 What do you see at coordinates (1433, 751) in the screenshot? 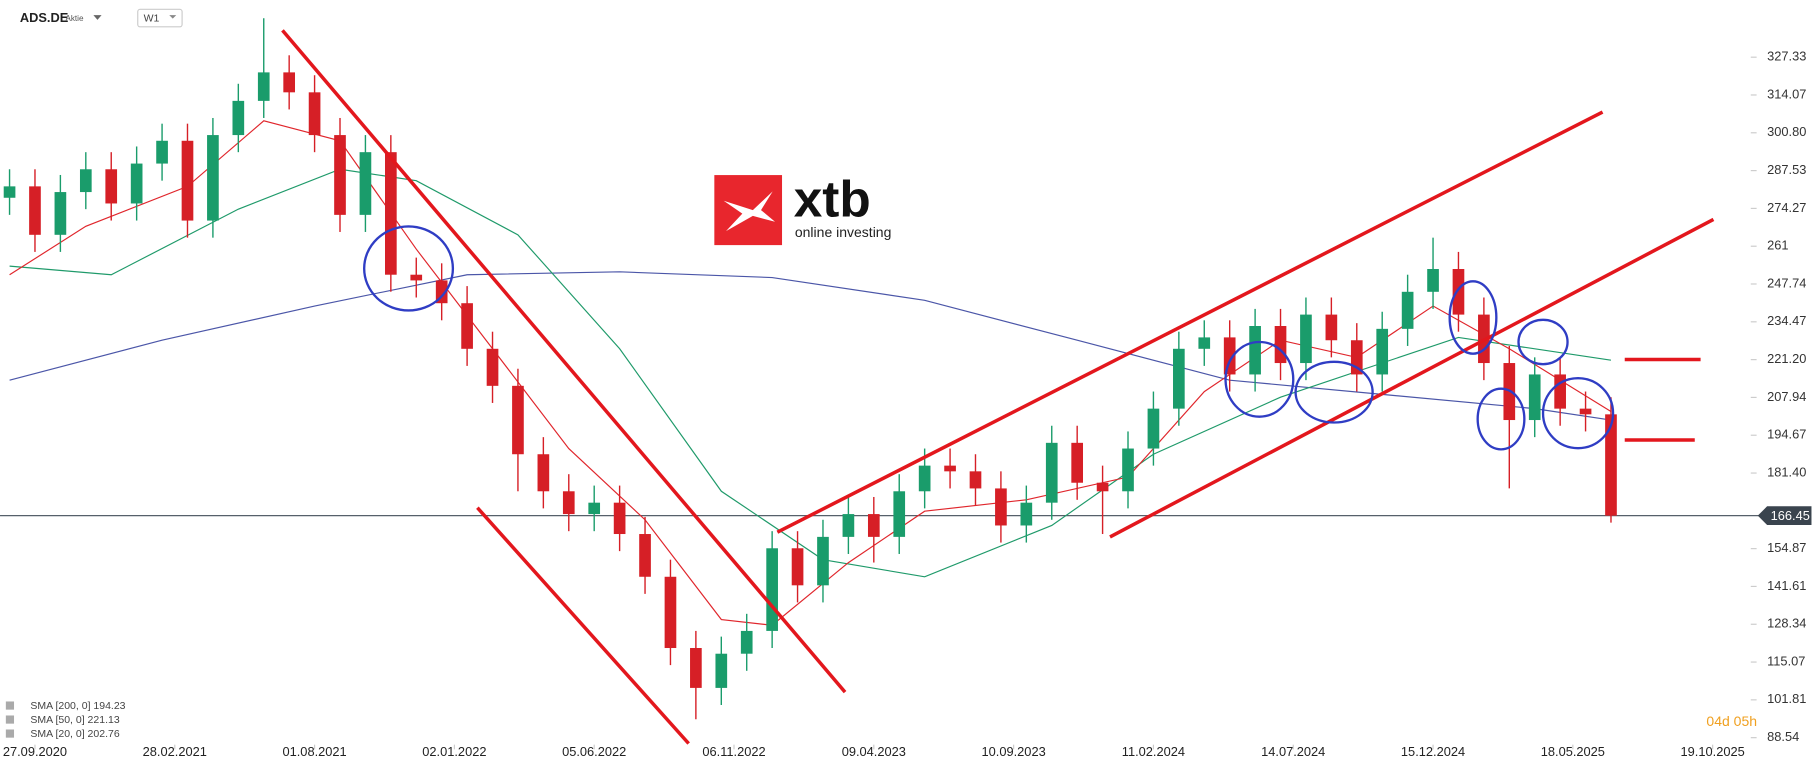
I see `x-tick-label: 15.12.2024` at bounding box center [1433, 751].